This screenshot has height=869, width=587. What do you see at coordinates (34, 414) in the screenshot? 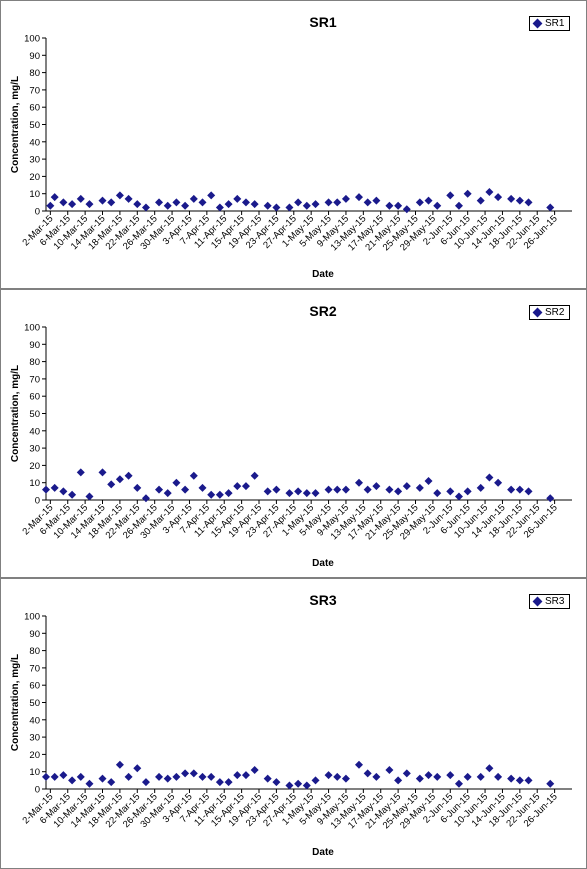
I see `y-tick-label: 50` at bounding box center [34, 414].